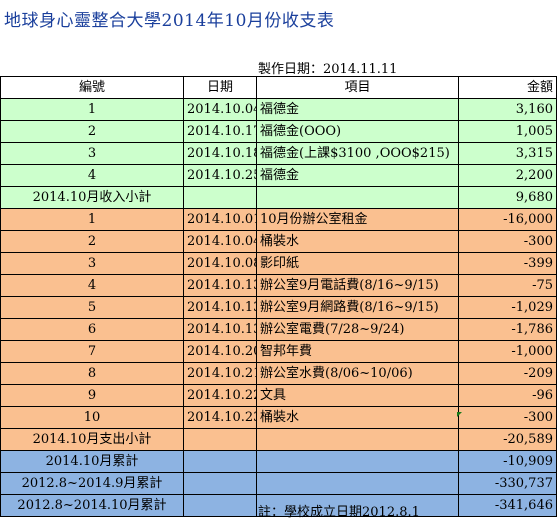  I want to click on income-subtotal-label: 2014.10月收入小計, so click(92, 197).